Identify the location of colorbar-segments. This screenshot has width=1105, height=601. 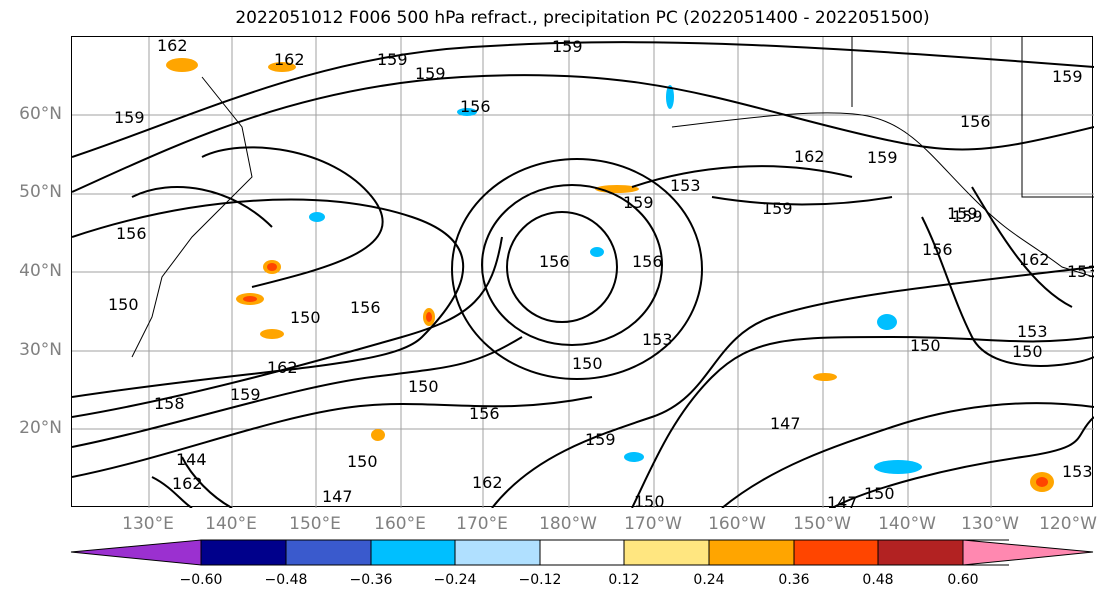
(582, 552).